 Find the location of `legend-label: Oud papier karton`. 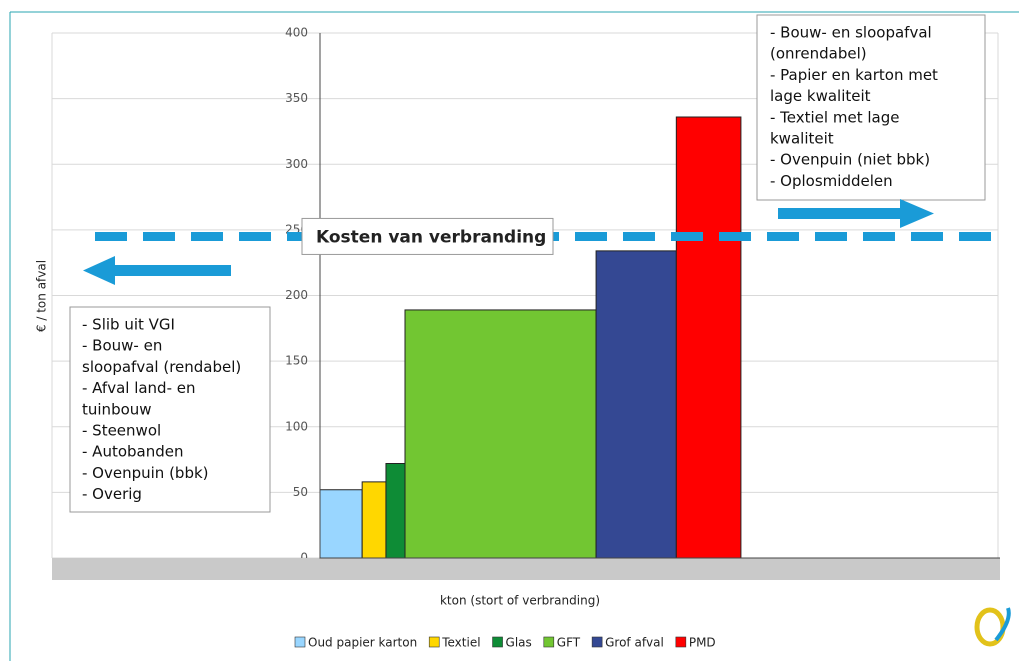

legend-label: Oud papier karton is located at coordinates (362, 643).